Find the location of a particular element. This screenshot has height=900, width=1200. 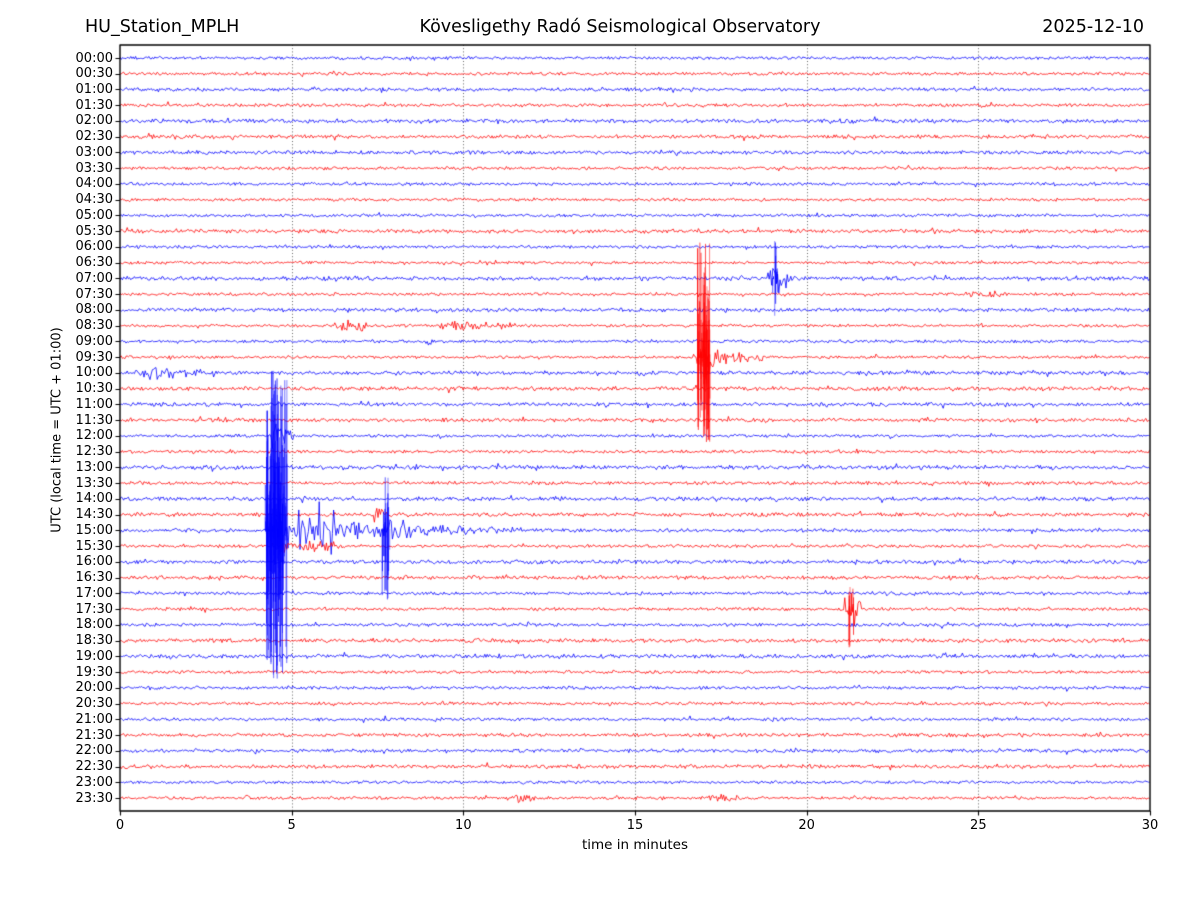

row-time-label: 07:00 is located at coordinates (94, 278).